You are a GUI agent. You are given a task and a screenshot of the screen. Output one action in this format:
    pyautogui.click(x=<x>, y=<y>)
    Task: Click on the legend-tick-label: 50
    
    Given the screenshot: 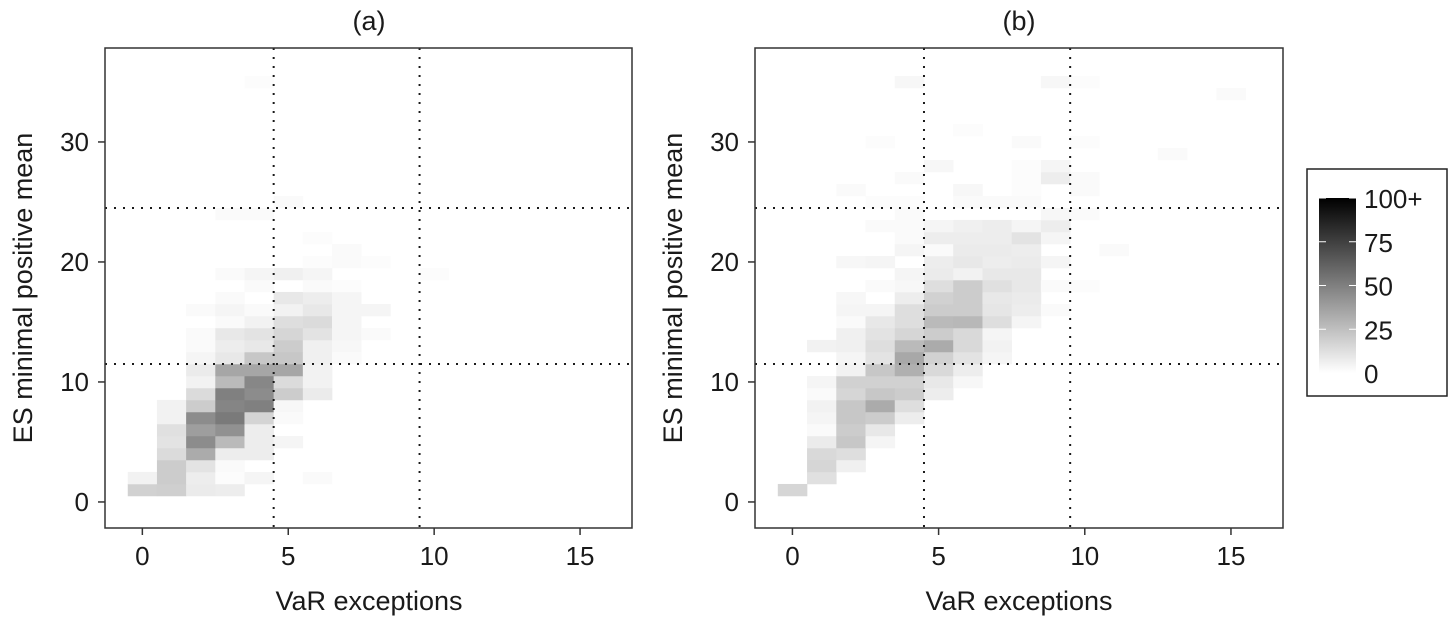 What is the action you would take?
    pyautogui.click(x=1378, y=287)
    